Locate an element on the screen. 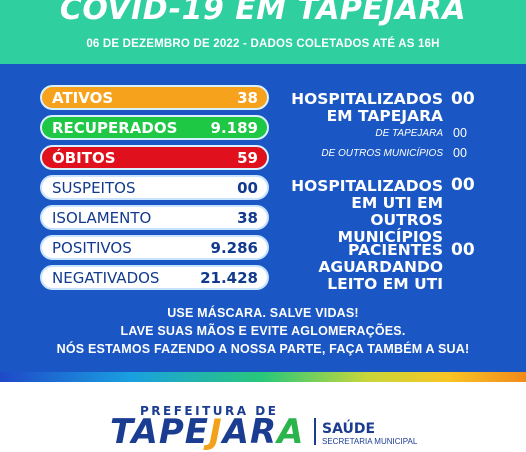 The width and height of the screenshot is (526, 452). from-tapejara-label: DE TAPEJARA is located at coordinates (409, 133).